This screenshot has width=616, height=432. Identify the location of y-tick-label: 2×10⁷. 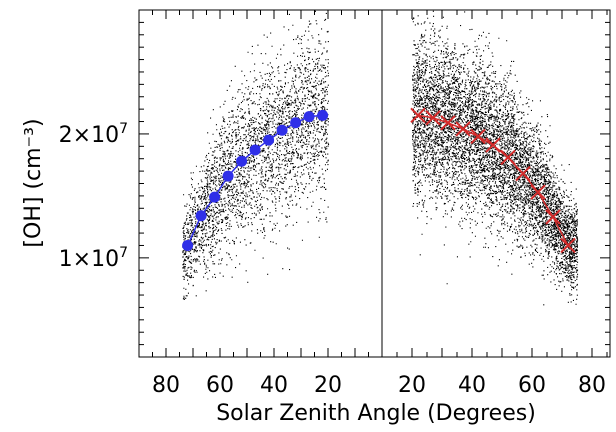
(93, 134).